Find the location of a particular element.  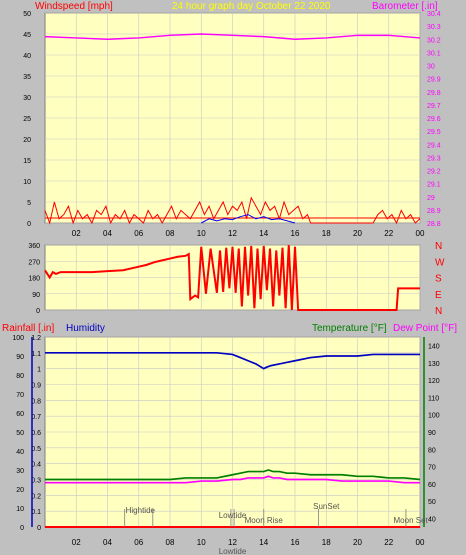

windspeed-axis-label: Windspeed [mph] is located at coordinates (74, 6).